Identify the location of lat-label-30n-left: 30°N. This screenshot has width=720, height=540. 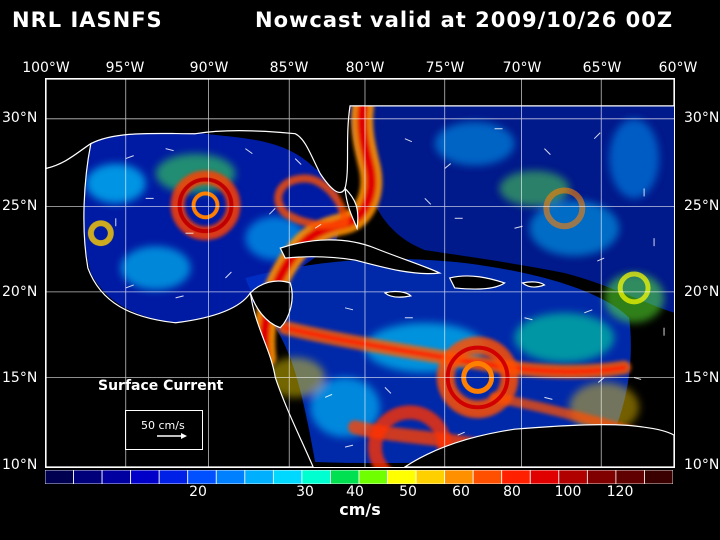
(20, 118).